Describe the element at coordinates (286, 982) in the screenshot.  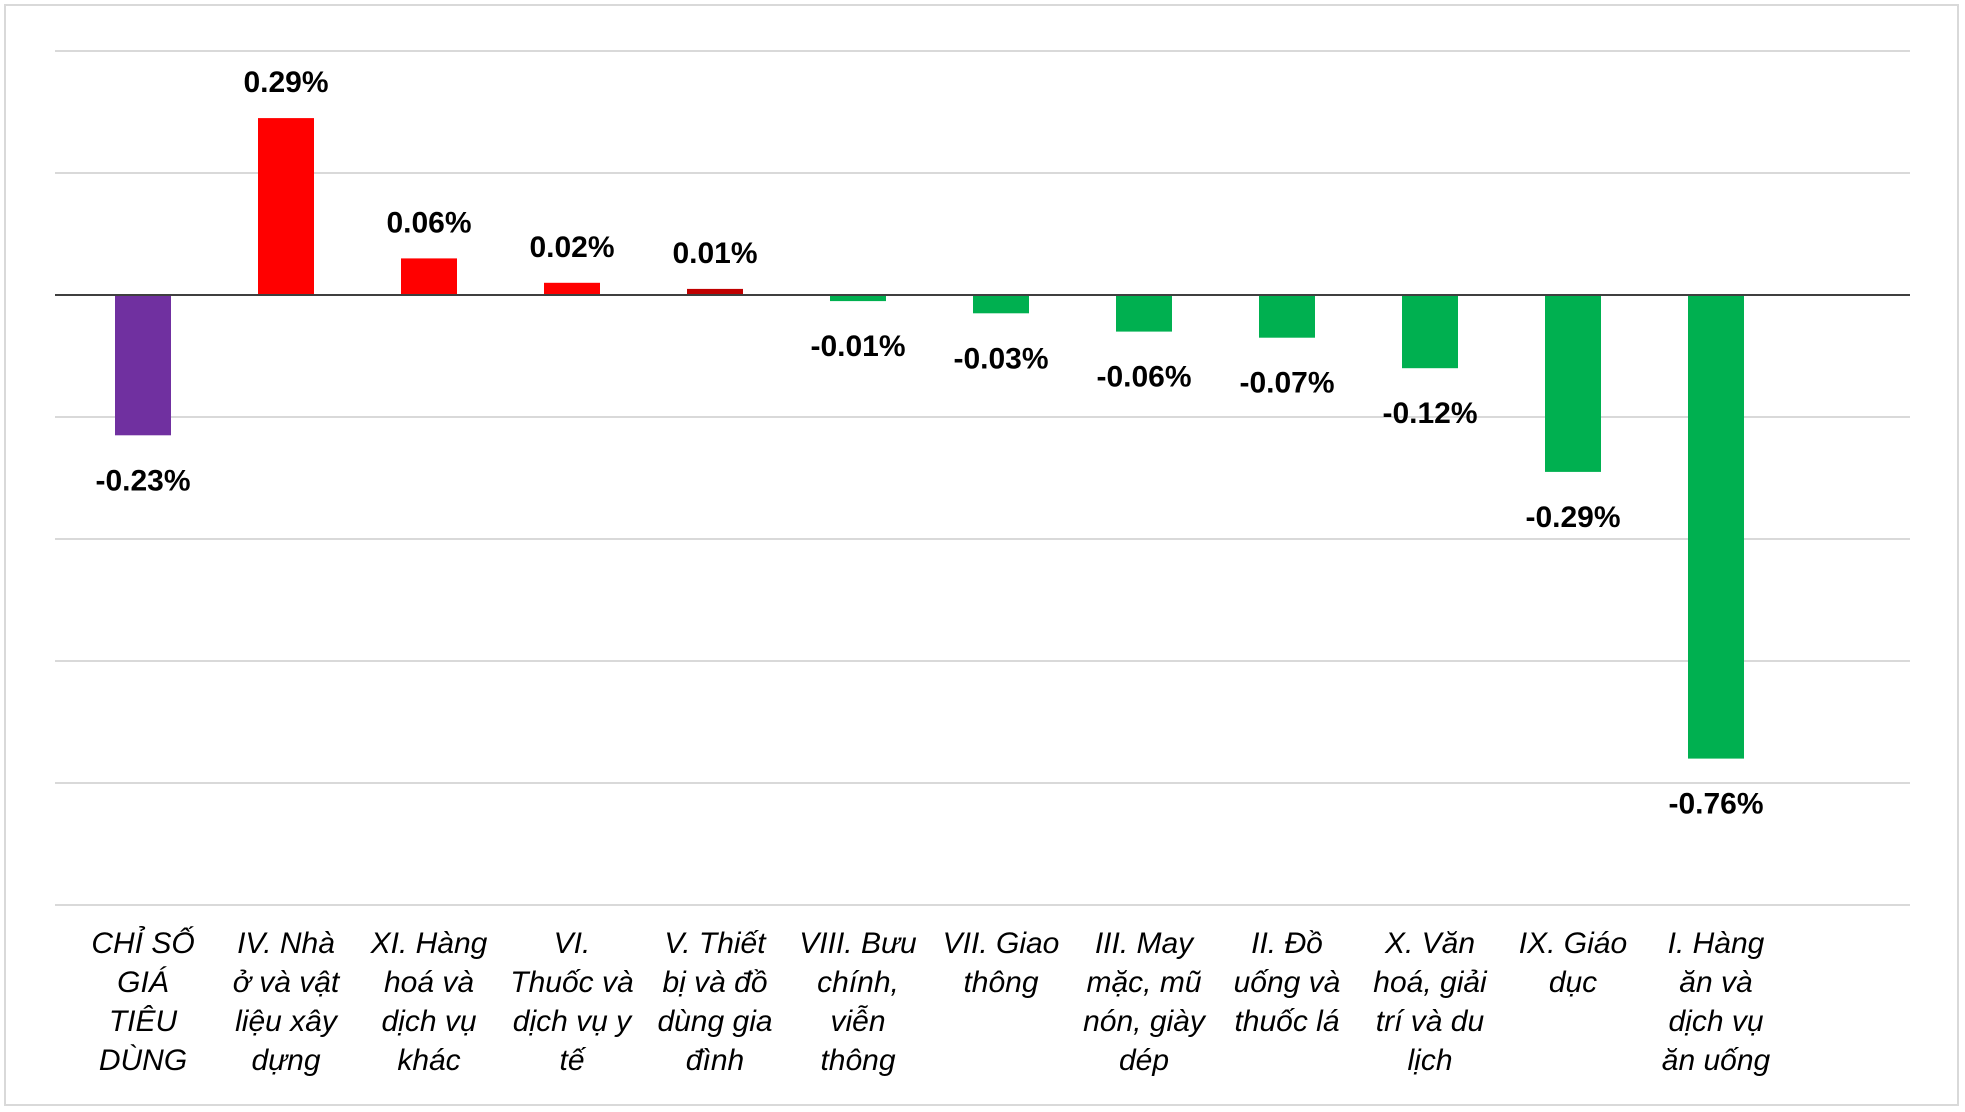
I see `category-label-line: ở và vật` at that location.